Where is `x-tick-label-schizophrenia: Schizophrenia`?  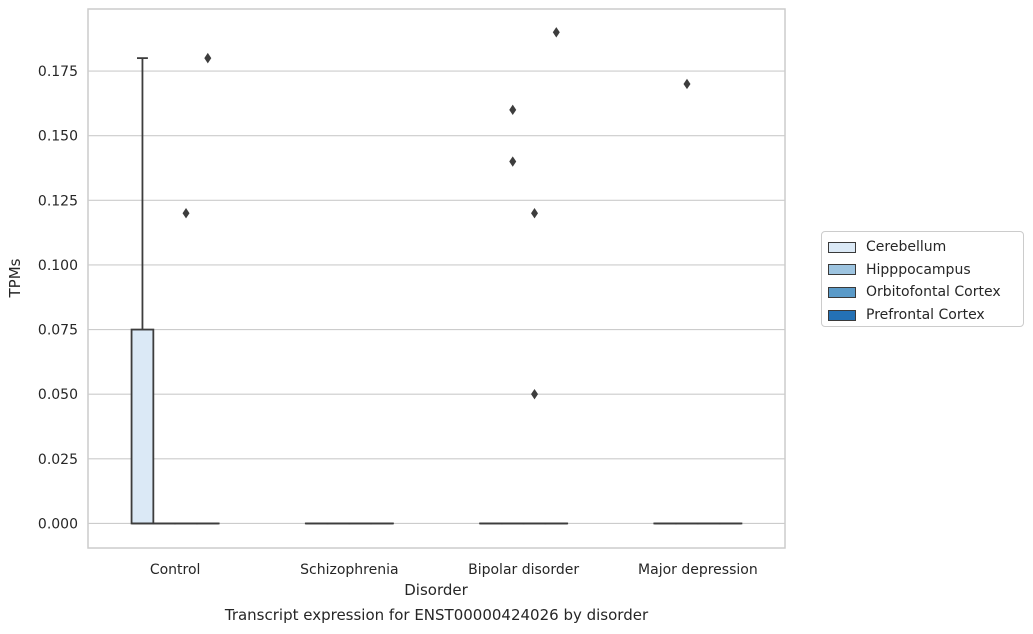 x-tick-label-schizophrenia: Schizophrenia is located at coordinates (349, 570).